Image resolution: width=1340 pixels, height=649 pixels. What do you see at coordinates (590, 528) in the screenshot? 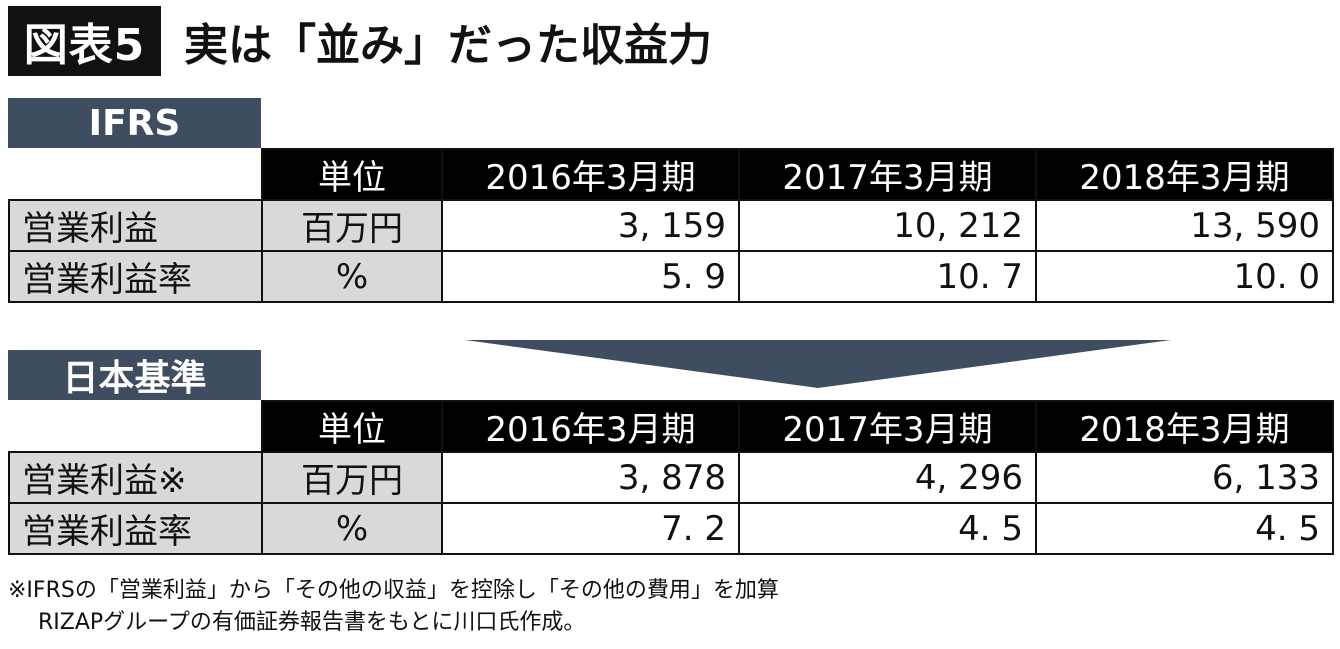
I see `value-cell: 7. 2` at bounding box center [590, 528].